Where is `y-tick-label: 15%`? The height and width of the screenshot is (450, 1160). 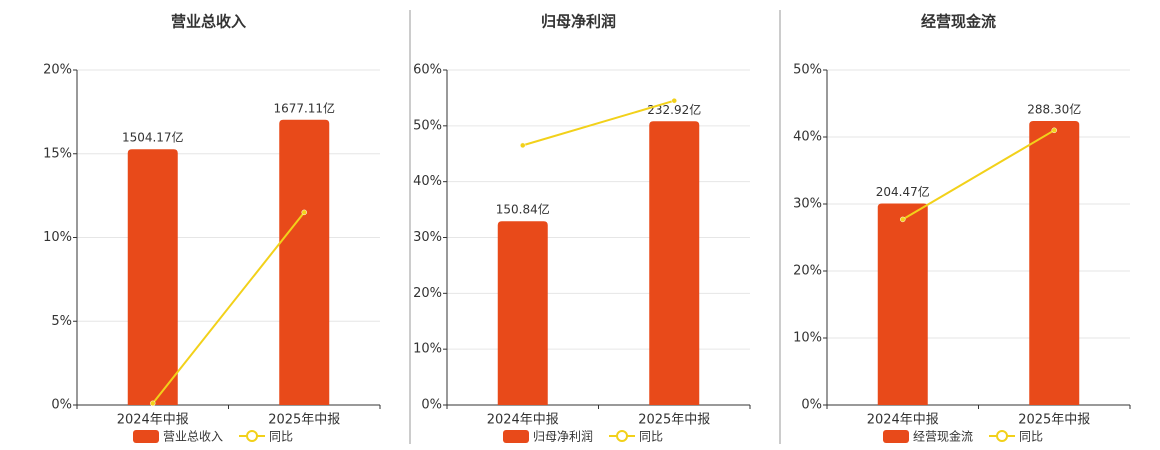
y-tick-label: 15% is located at coordinates (57, 153).